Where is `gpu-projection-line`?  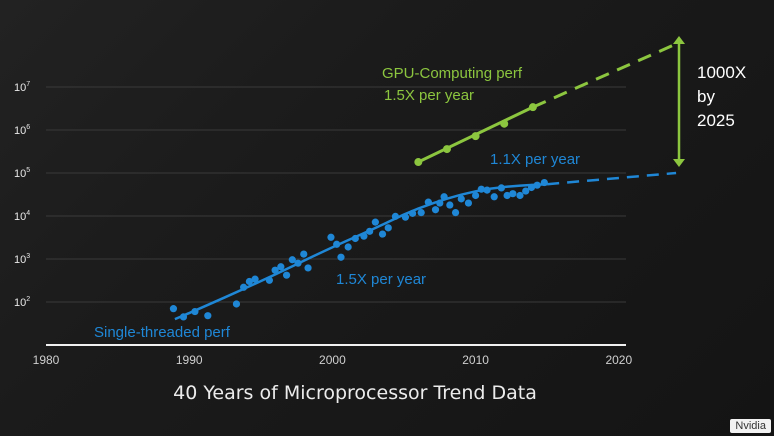 gpu-projection-line is located at coordinates (604, 75).